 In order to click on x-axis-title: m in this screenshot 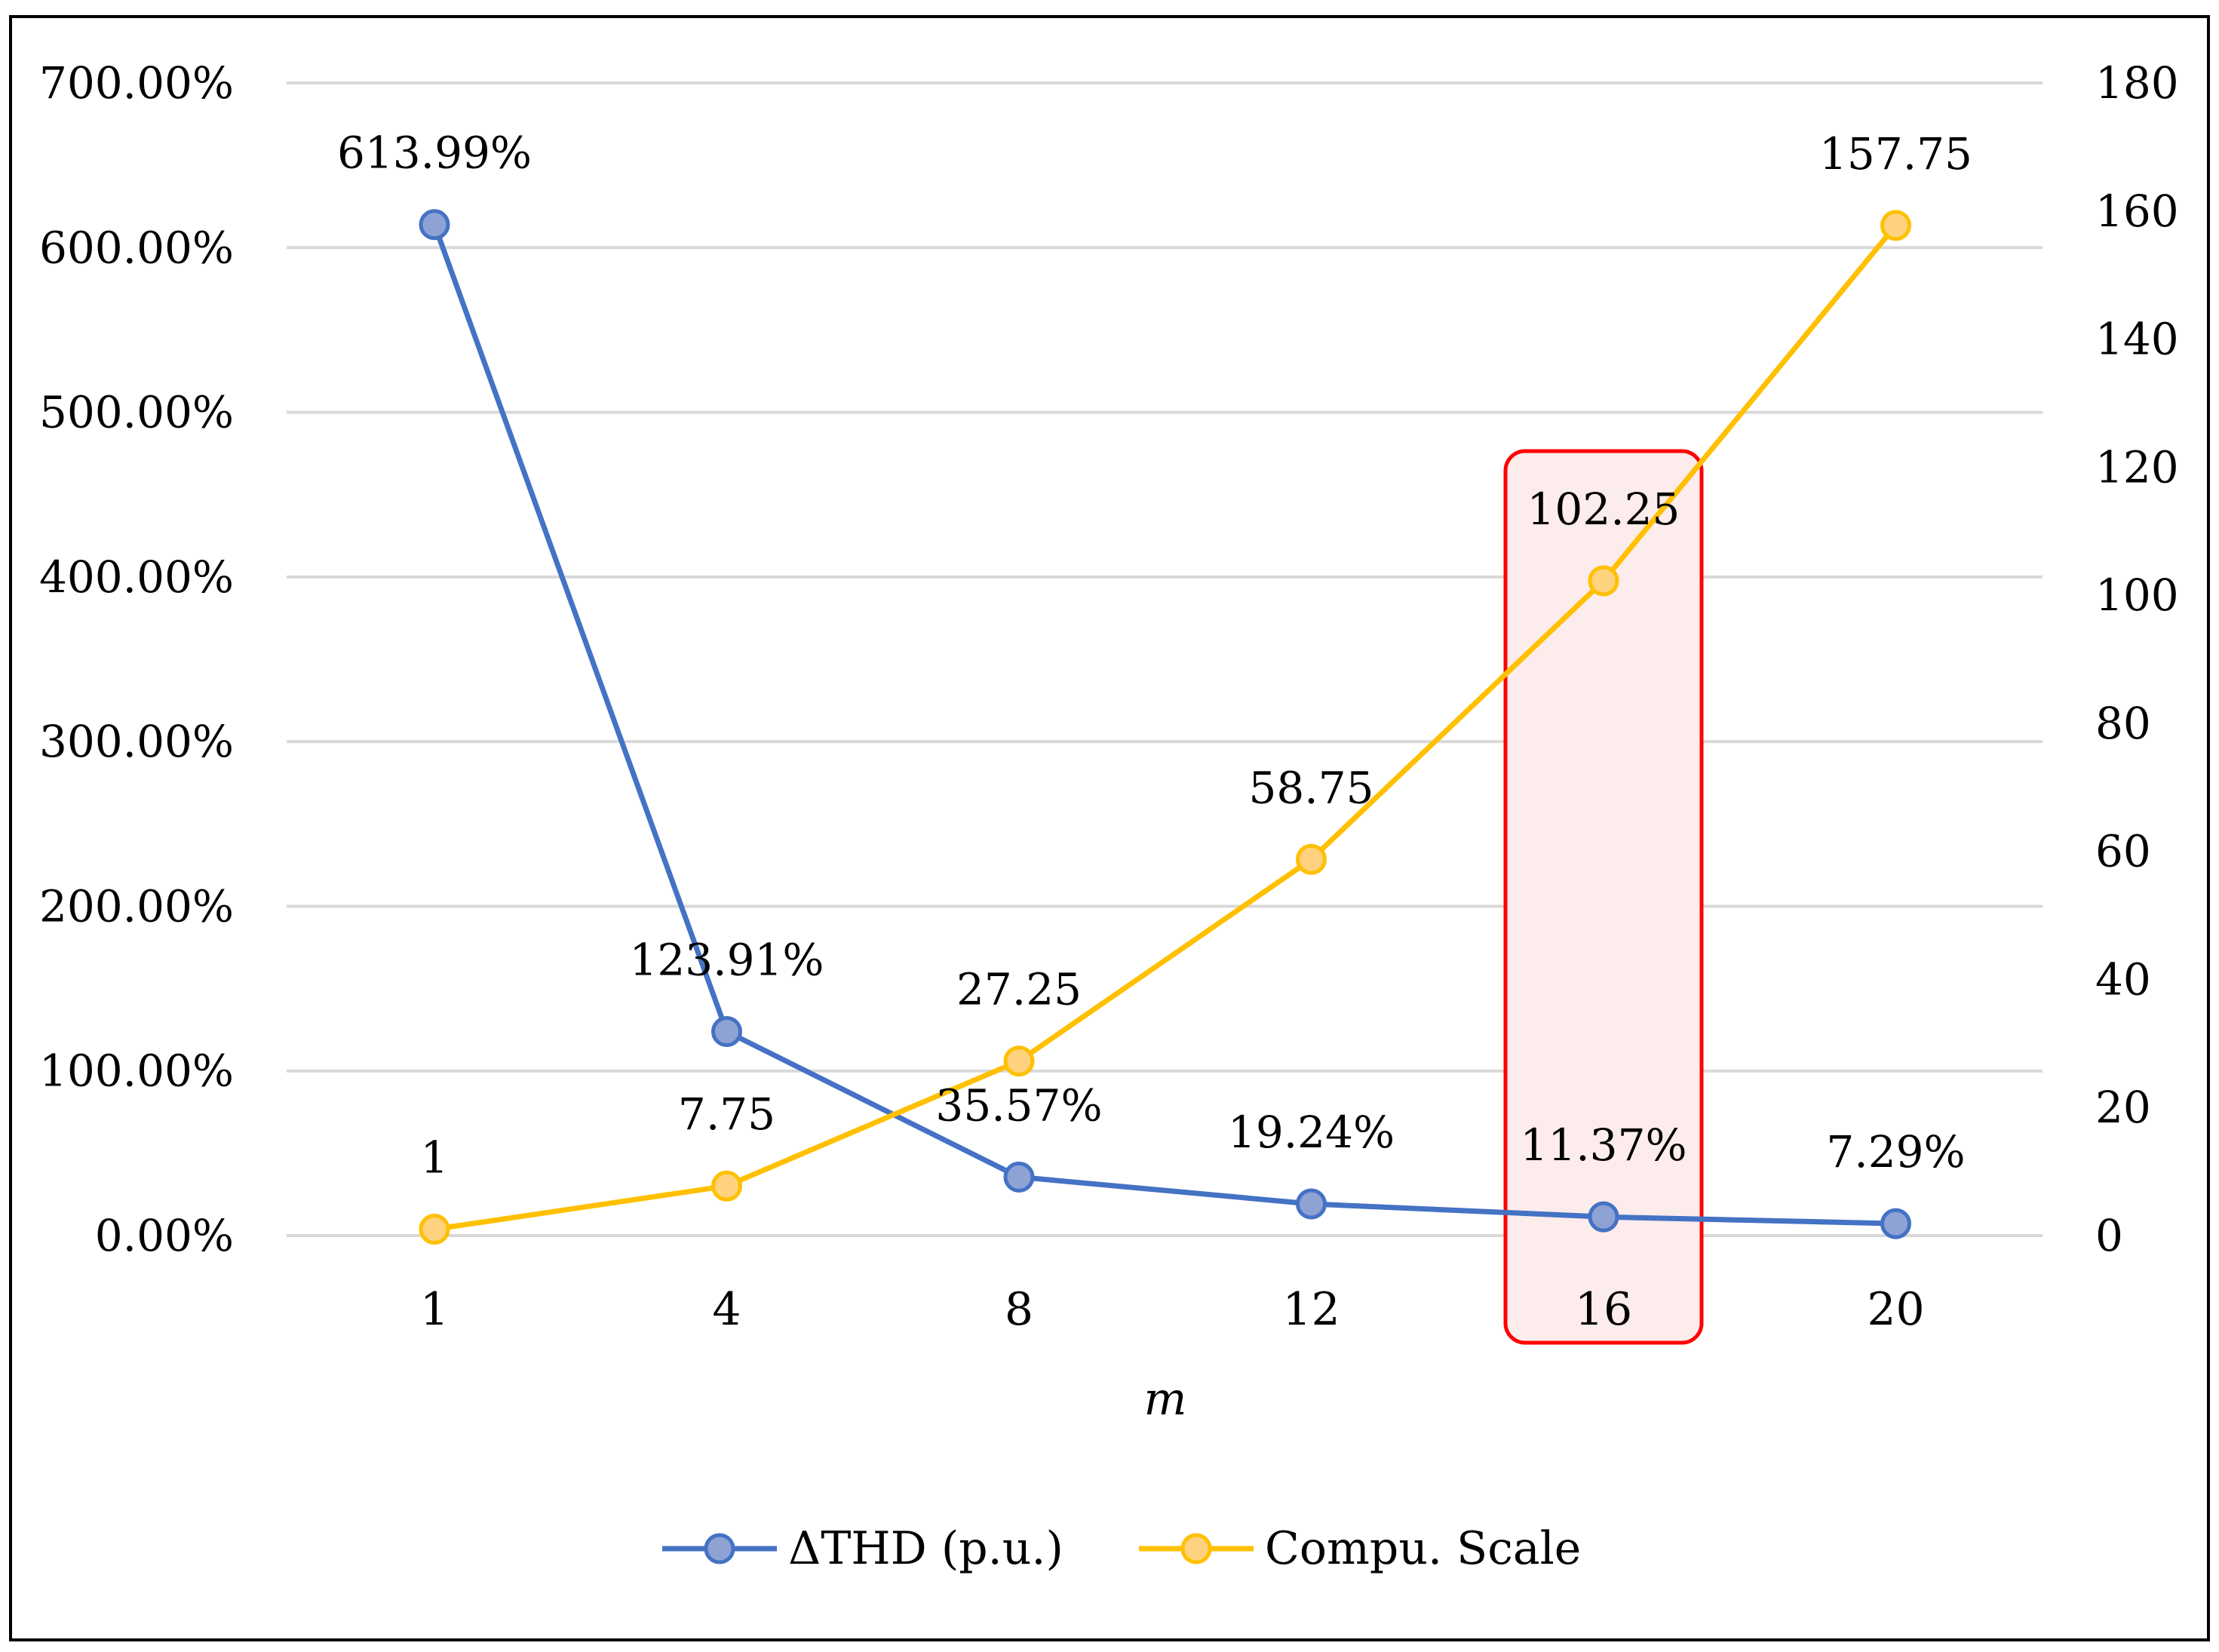, I will do `click(1165, 1399)`.